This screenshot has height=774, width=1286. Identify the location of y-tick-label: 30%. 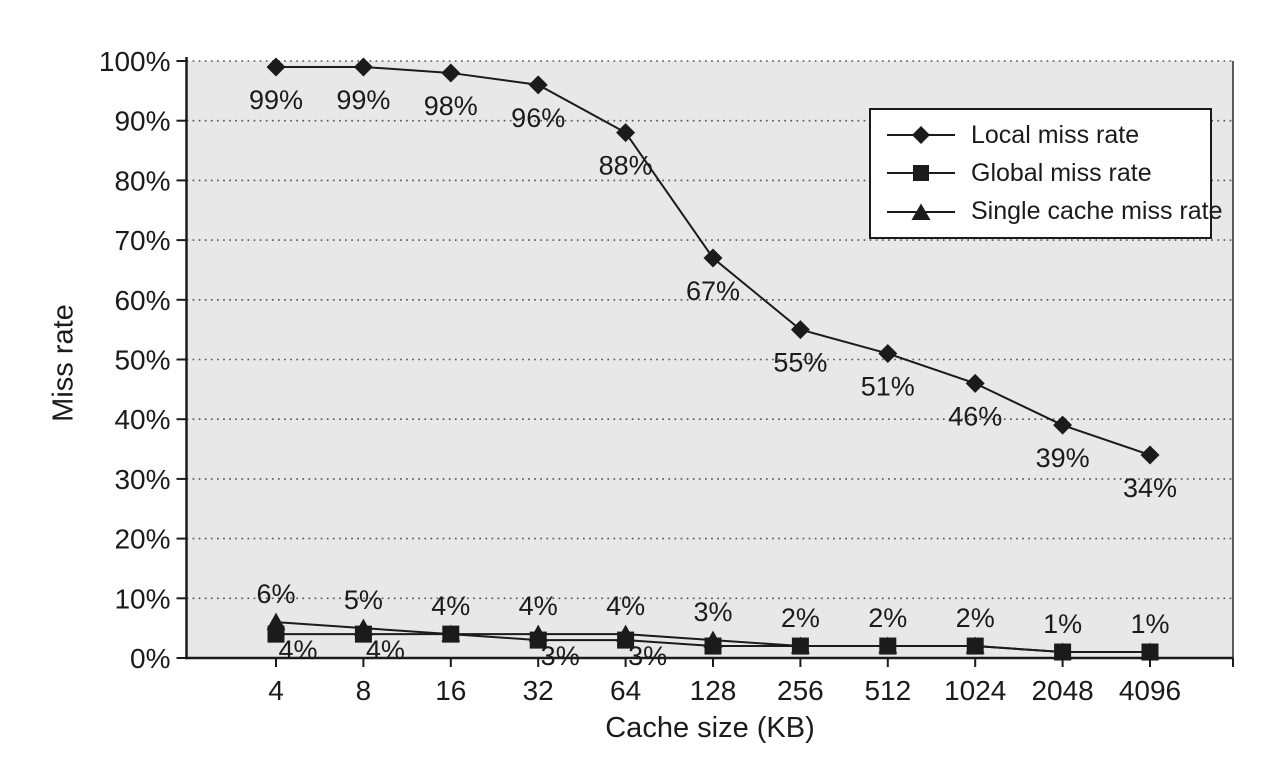
(142, 479).